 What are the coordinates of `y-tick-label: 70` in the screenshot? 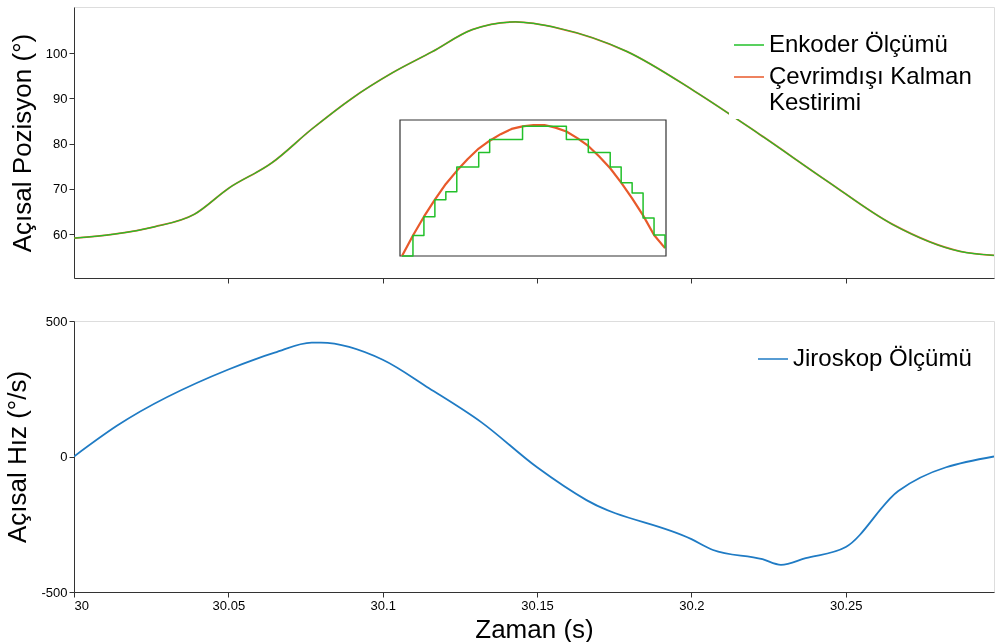 It's located at (60, 189).